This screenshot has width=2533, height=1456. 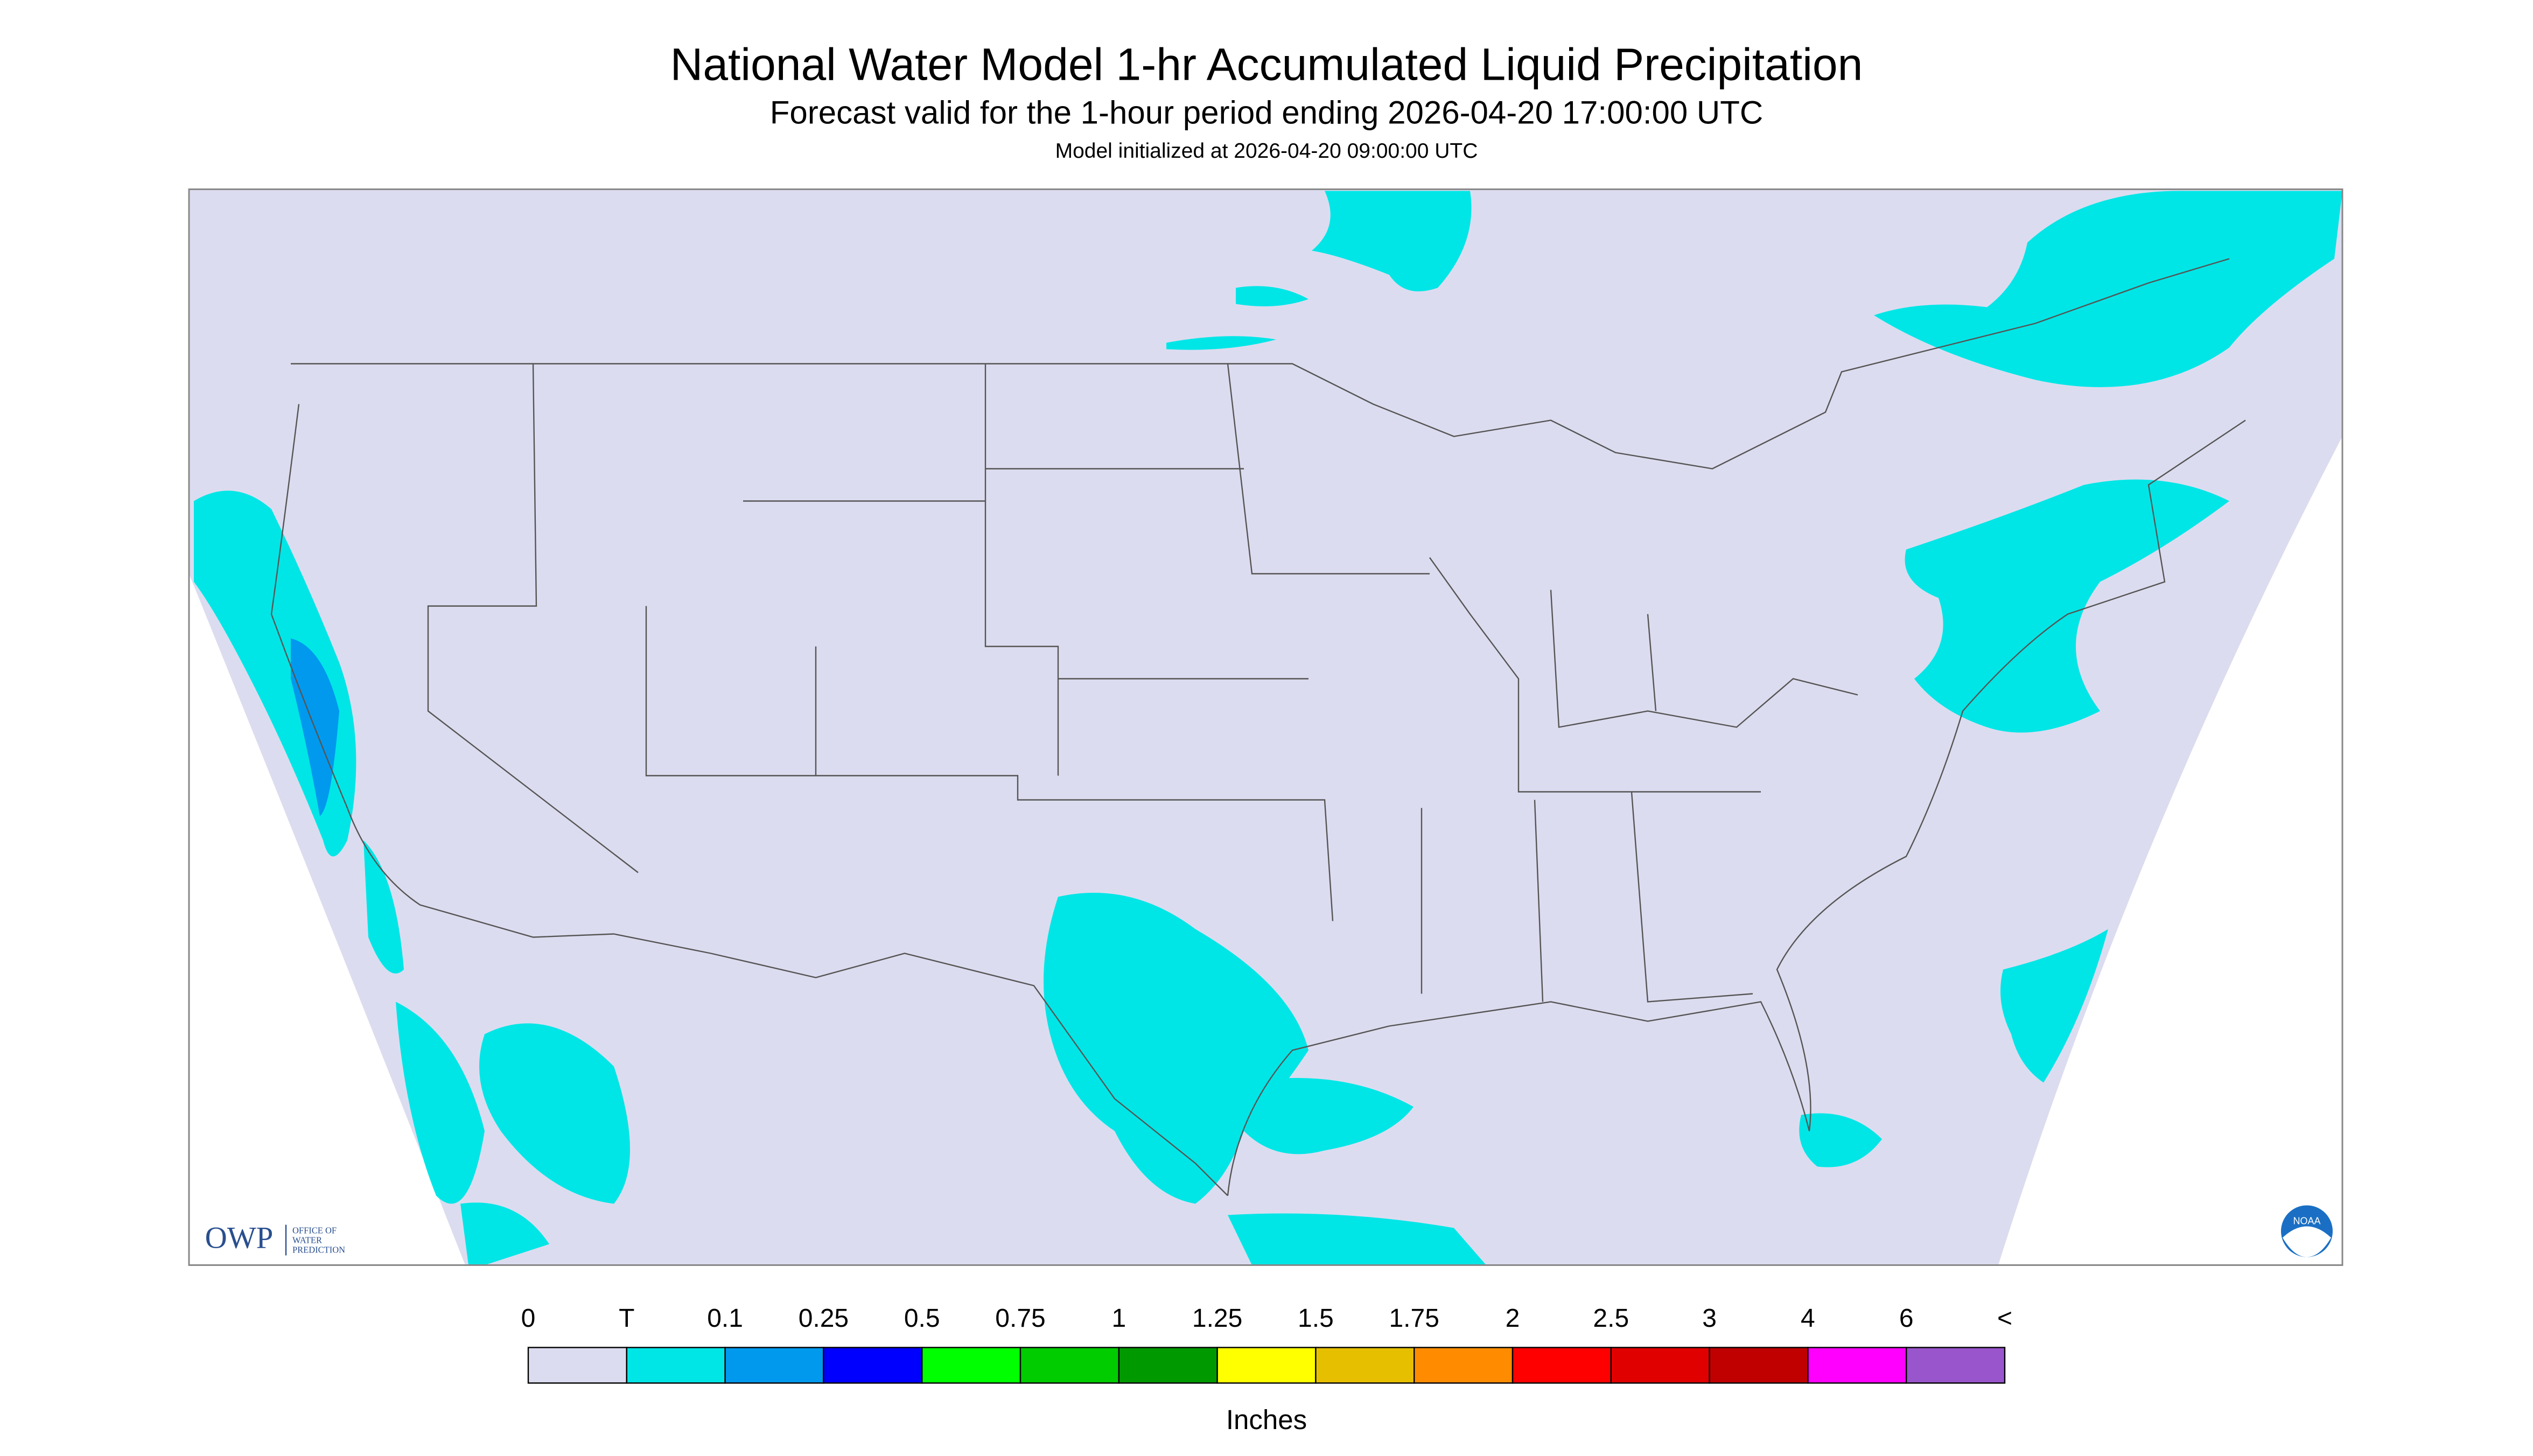 I want to click on legend-label: 0.75, so click(x=1020, y=1318).